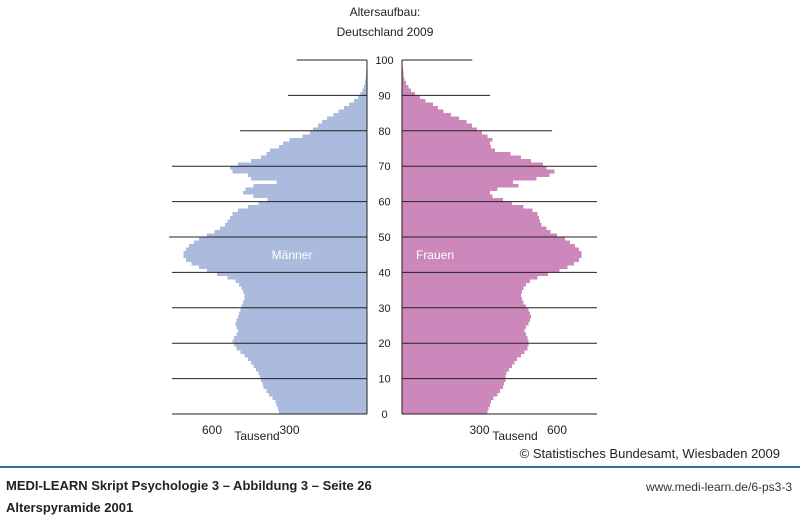  What do you see at coordinates (384, 380) in the screenshot?
I see `age-tick-label-10: 10` at bounding box center [384, 380].